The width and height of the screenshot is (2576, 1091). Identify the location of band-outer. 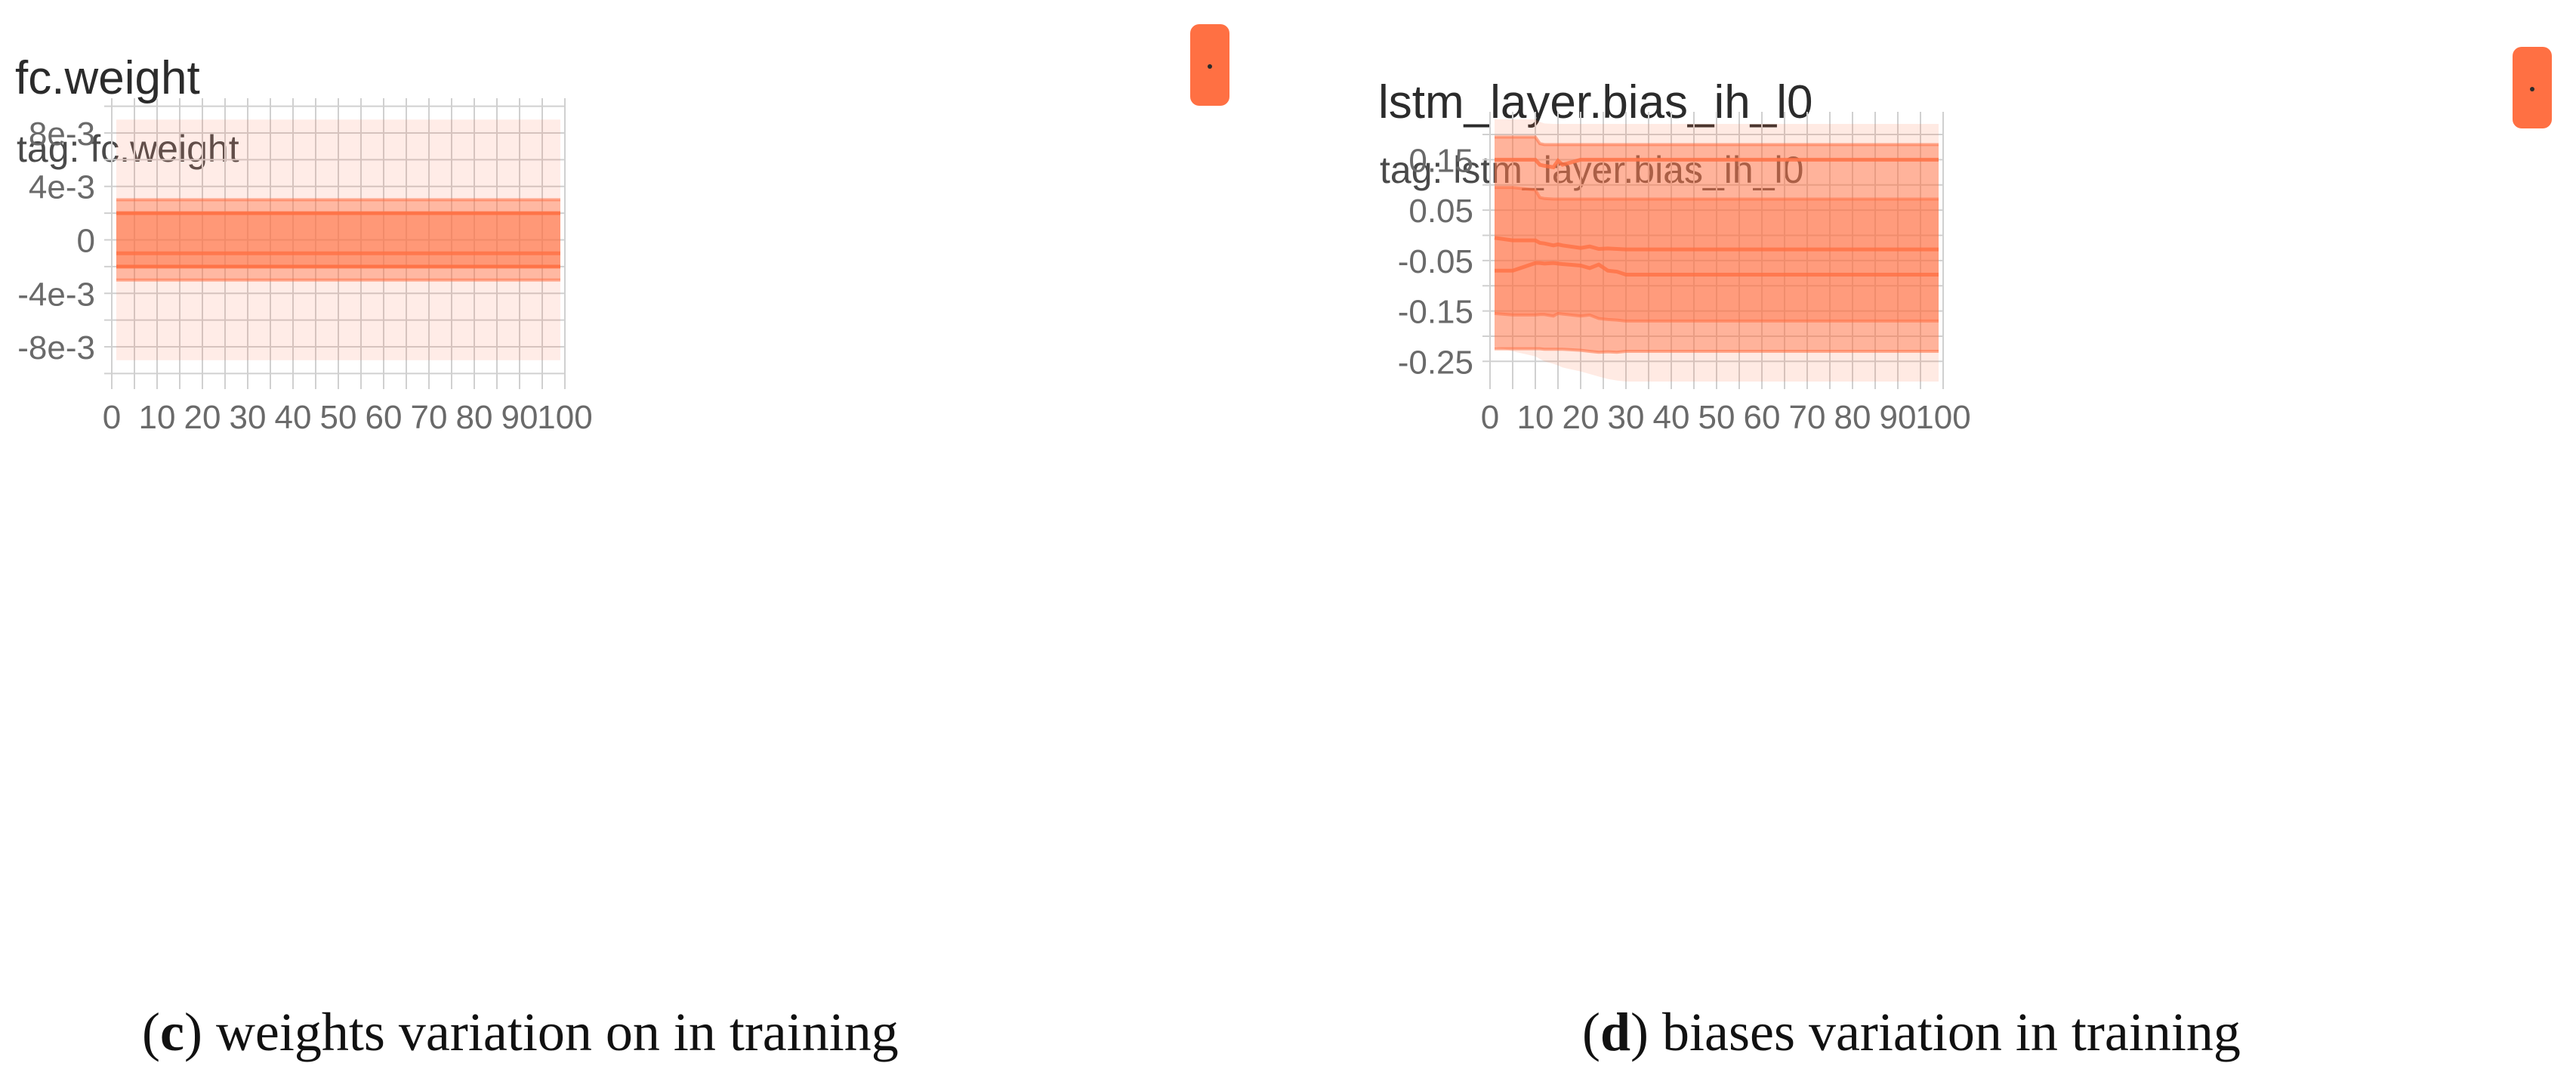
(338, 239).